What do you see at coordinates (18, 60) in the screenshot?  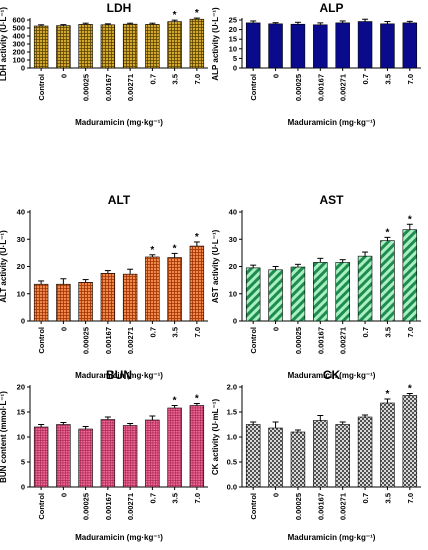 I see `y-tick-label: 100` at bounding box center [18, 60].